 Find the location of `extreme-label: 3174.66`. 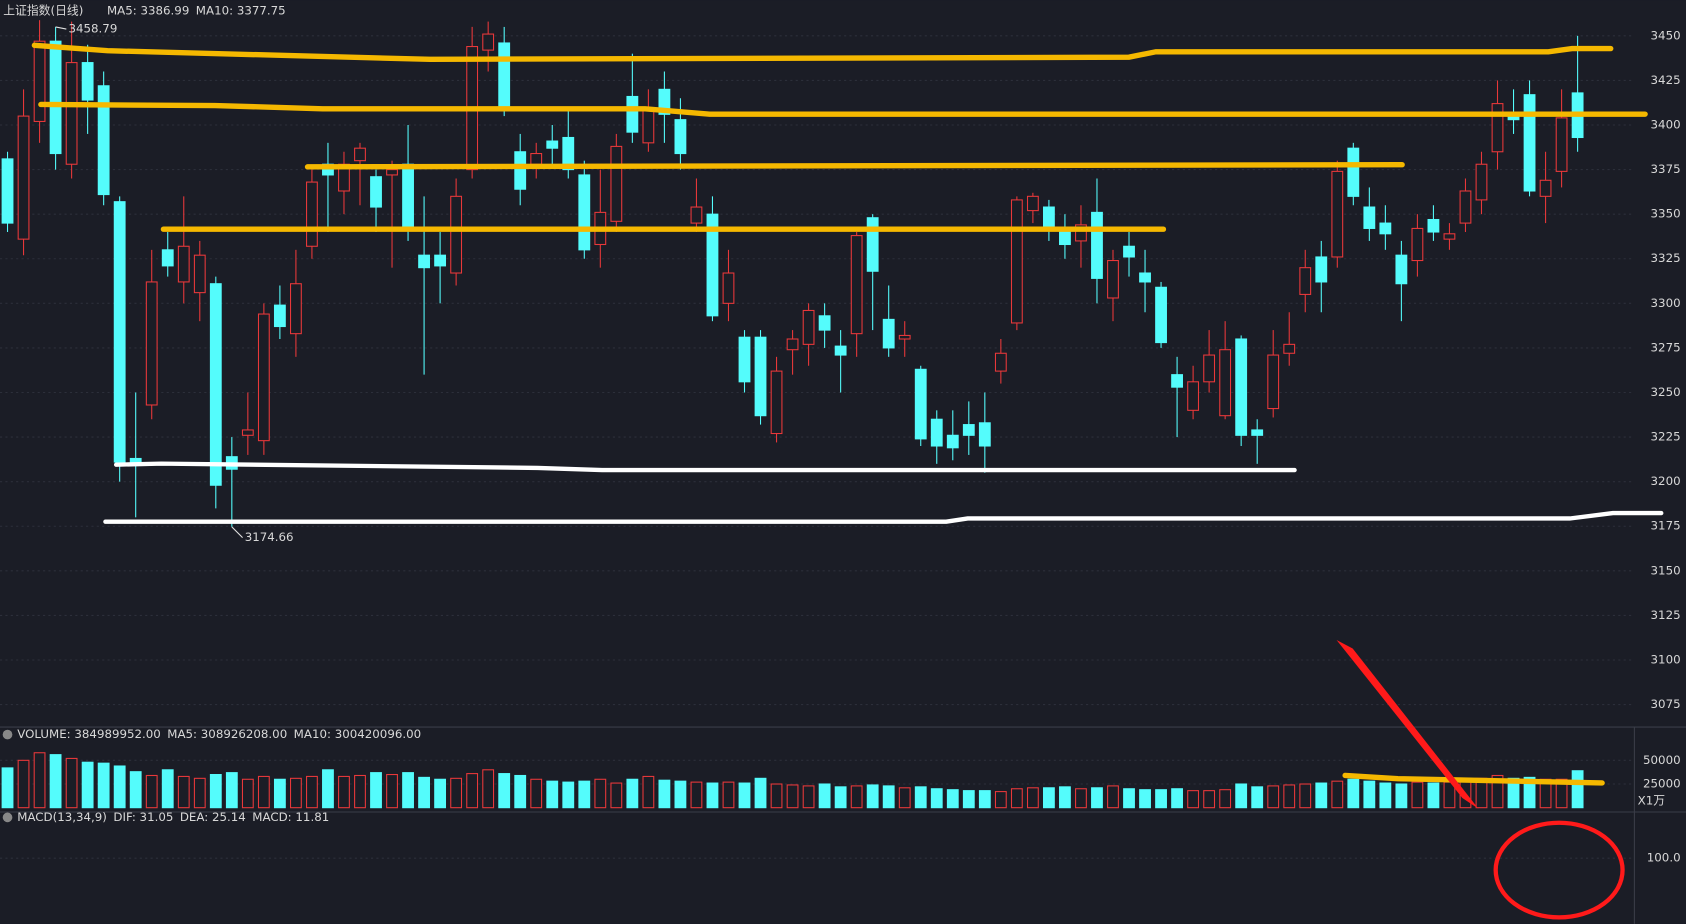

extreme-label: 3174.66 is located at coordinates (269, 537).